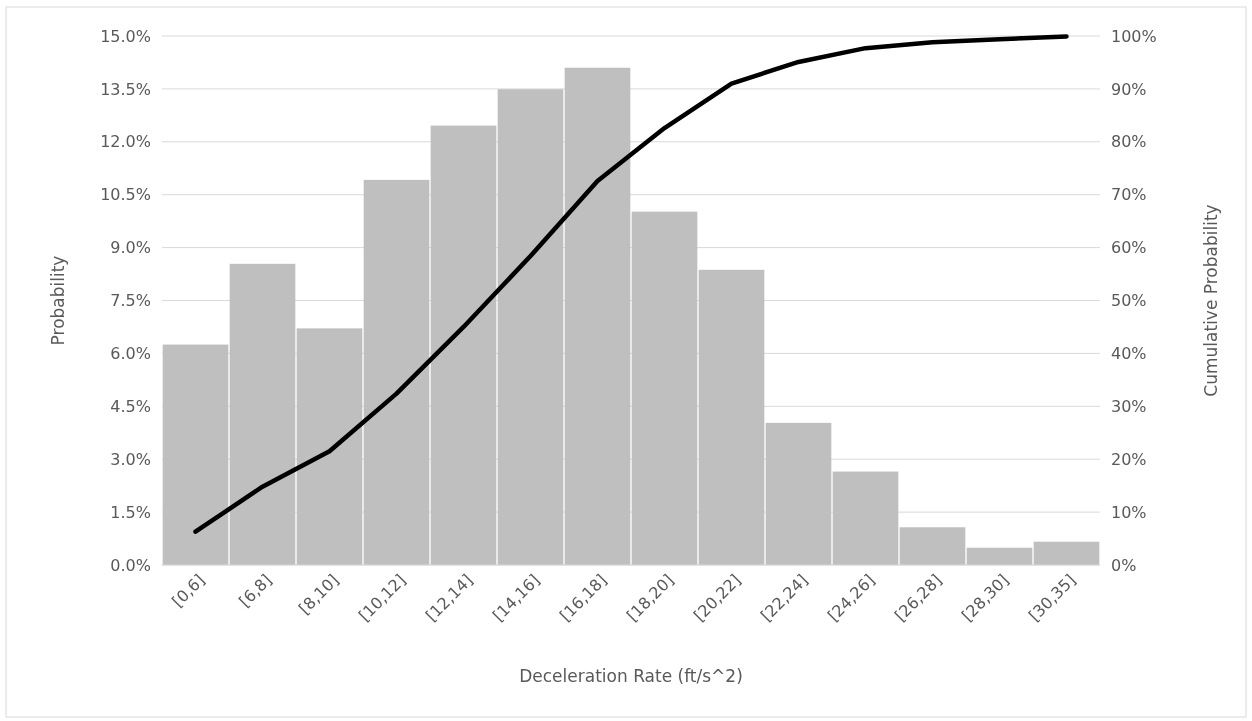 Image resolution: width=1252 pixels, height=721 pixels. What do you see at coordinates (1129, 512) in the screenshot?
I see `y2-tick-label: 10%` at bounding box center [1129, 512].